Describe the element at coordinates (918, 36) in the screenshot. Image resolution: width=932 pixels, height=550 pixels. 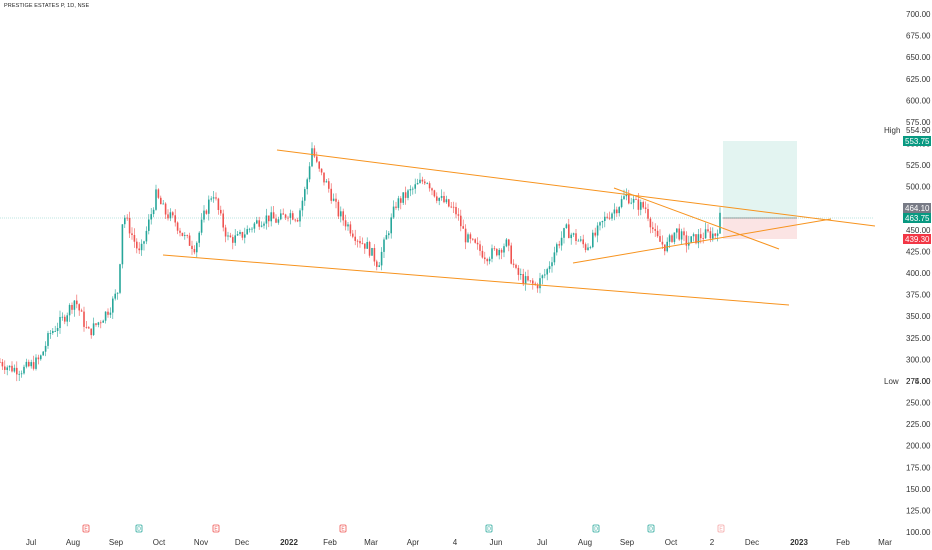
I see `price-tick-label: 675.00` at that location.